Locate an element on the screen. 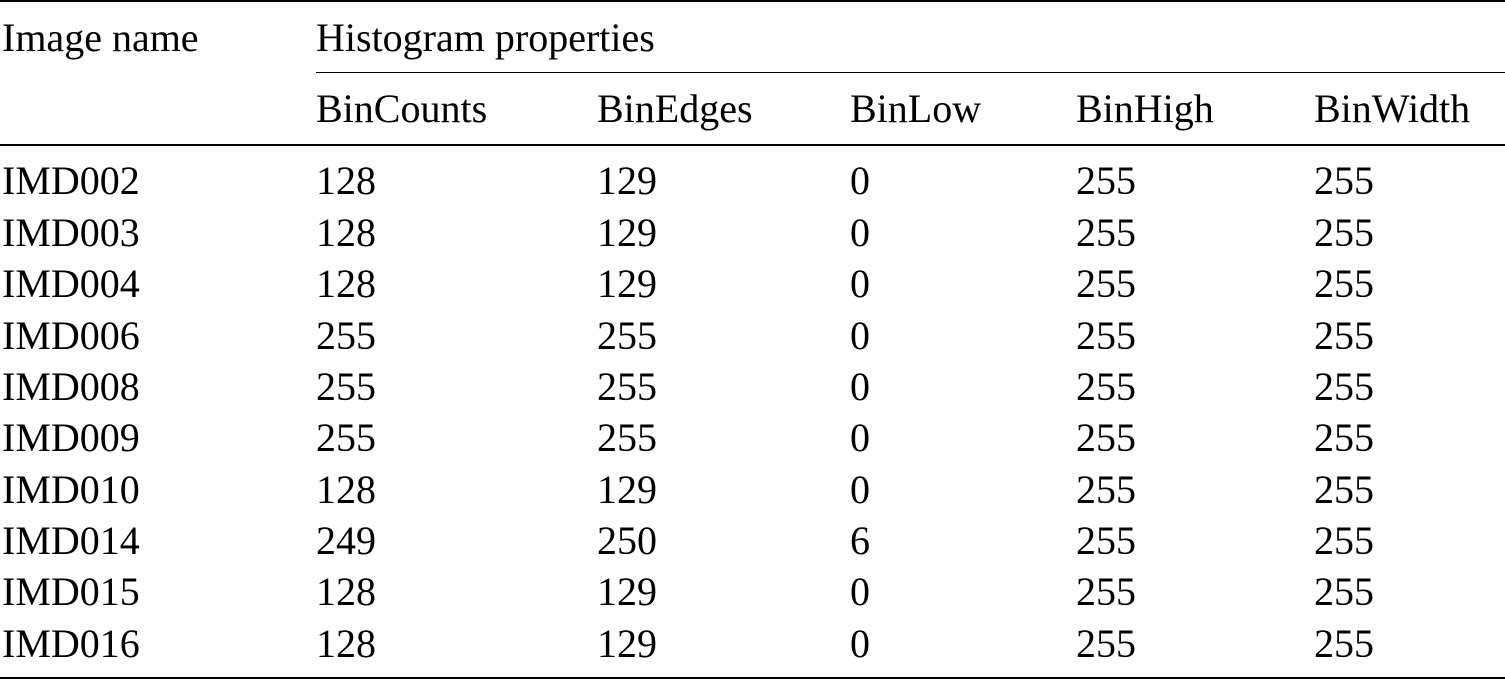 The image size is (1505, 680). table-row: IMD008 255 255 0 255 255 is located at coordinates (752, 393).